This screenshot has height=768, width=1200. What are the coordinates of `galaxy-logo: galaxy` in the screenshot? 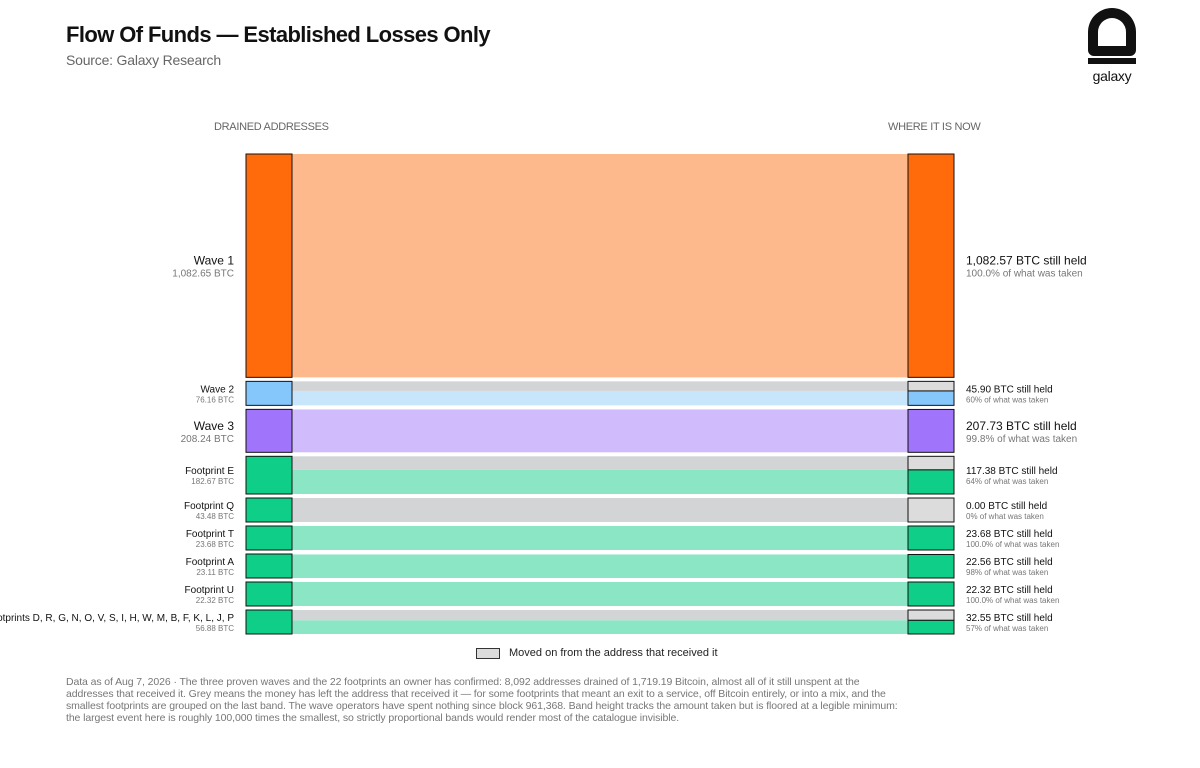 It's located at (1112, 46).